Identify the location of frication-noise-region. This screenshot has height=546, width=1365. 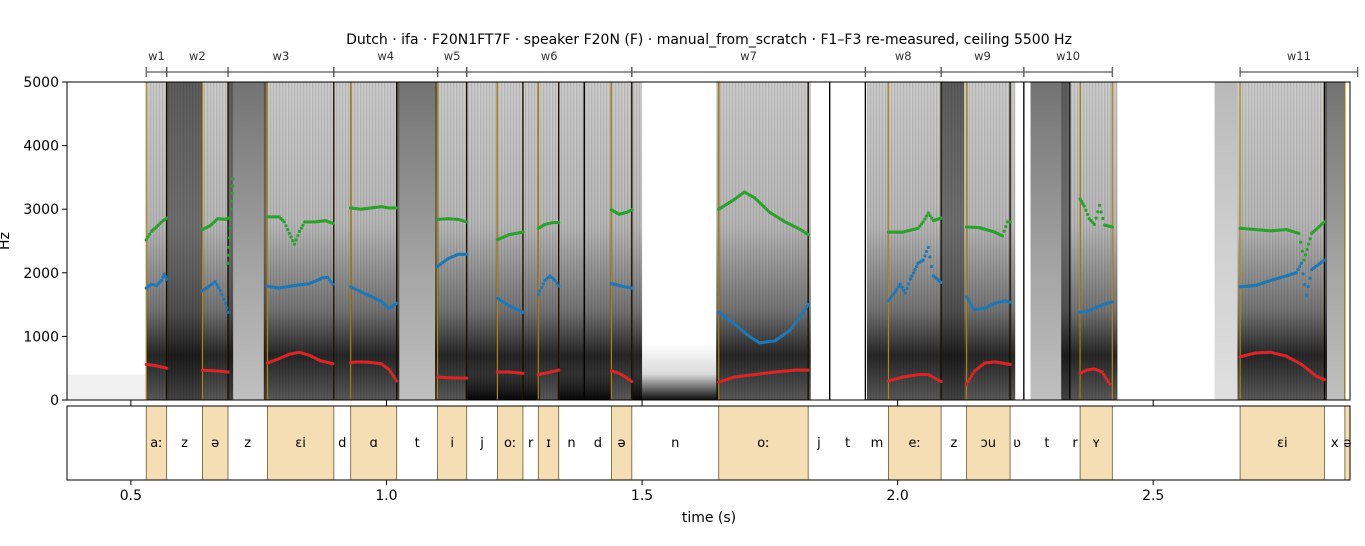
(953, 241).